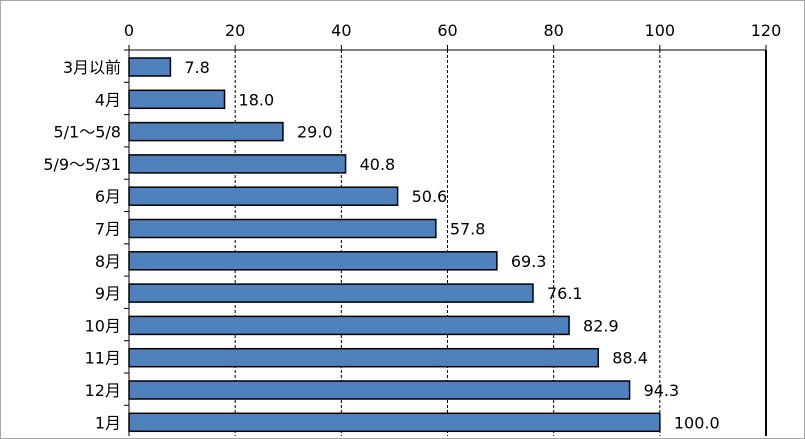 The width and height of the screenshot is (805, 439). What do you see at coordinates (103, 325) in the screenshot?
I see `category-label: 10月` at bounding box center [103, 325].